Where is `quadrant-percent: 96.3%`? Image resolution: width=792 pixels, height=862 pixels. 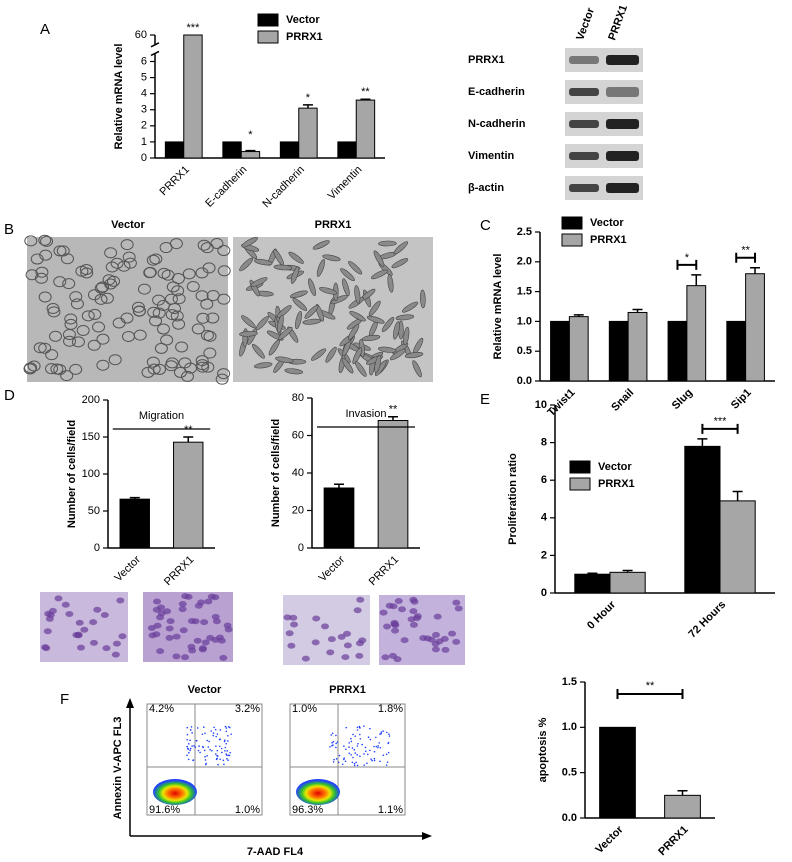
quadrant-percent: 96.3% is located at coordinates (307, 810).